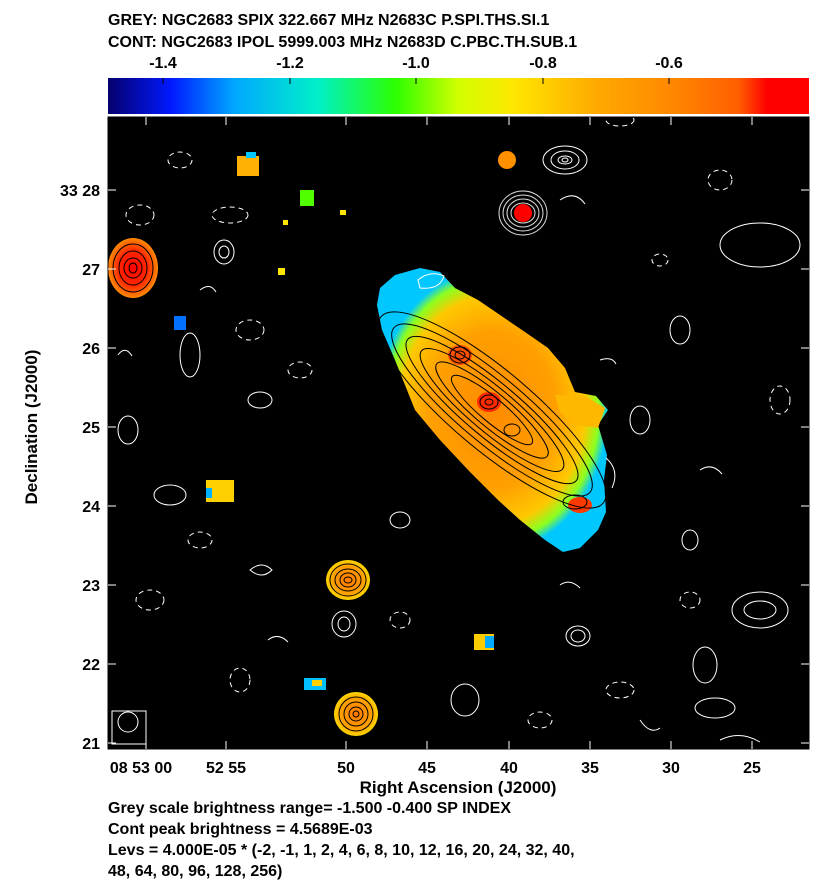 This screenshot has height=892, width=830. Describe the element at coordinates (251, 155) in the screenshot. I see `source-northwest-edge` at that location.